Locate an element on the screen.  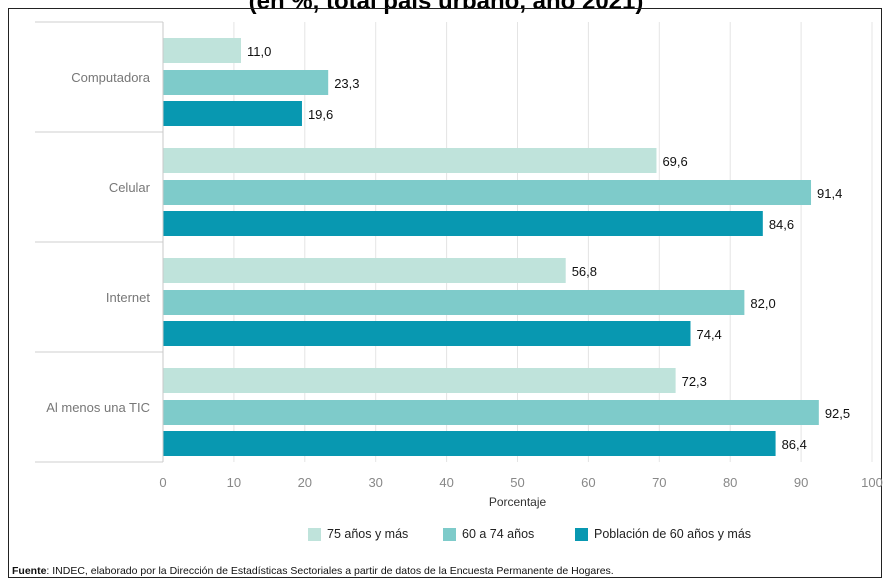
data-label: 92,5 is located at coordinates (837, 413).